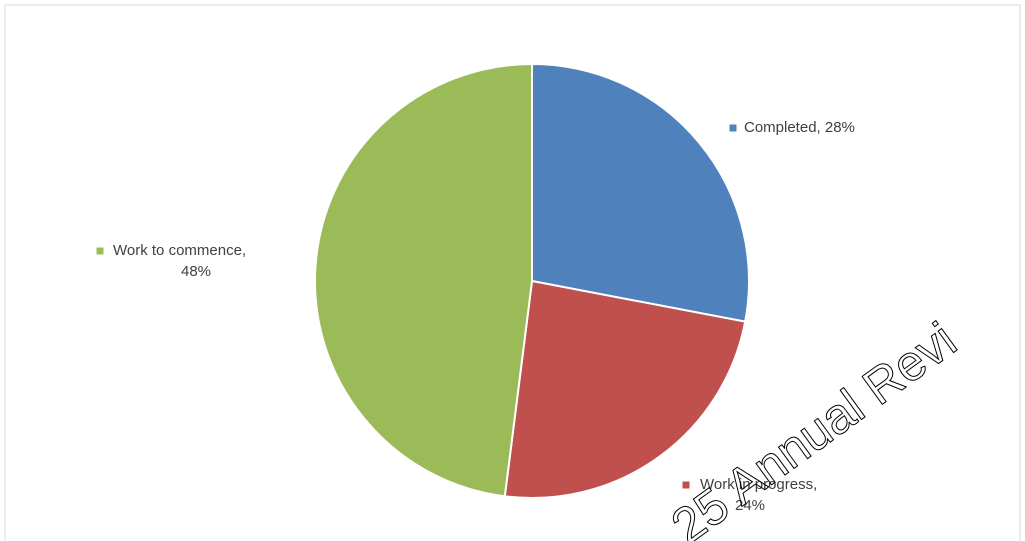 This screenshot has height=541, width=1025. What do you see at coordinates (760, 495) in the screenshot?
I see `data-label: Work in progress, 24%` at bounding box center [760, 495].